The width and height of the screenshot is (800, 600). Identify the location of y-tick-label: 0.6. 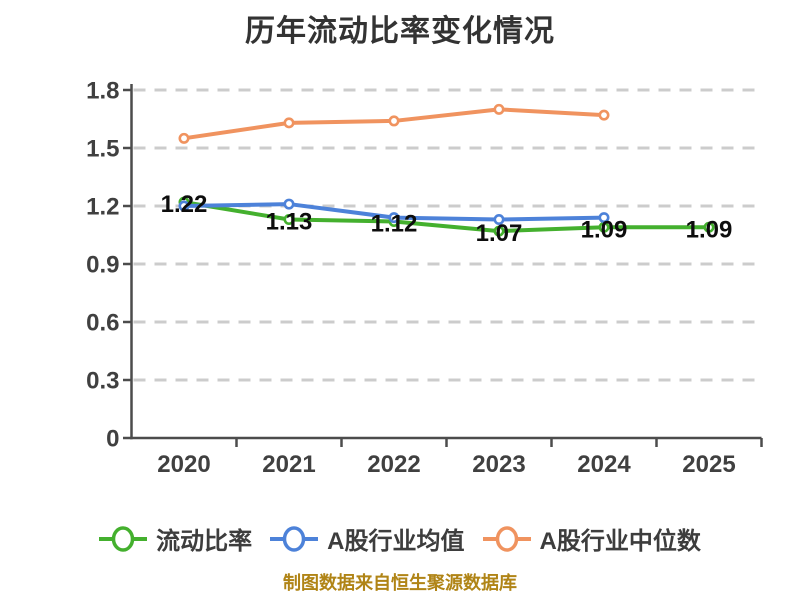
(102, 323).